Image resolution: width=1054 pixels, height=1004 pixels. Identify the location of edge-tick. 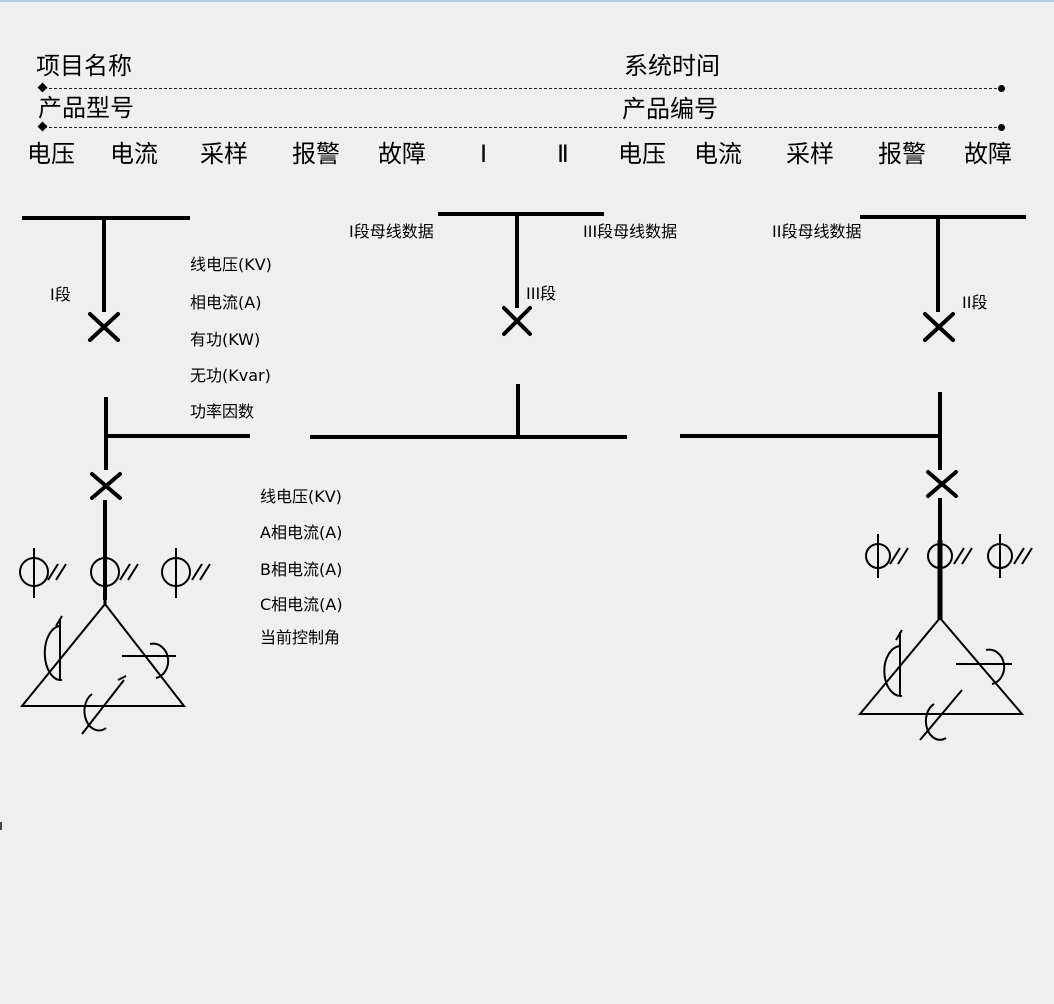
(1, 826).